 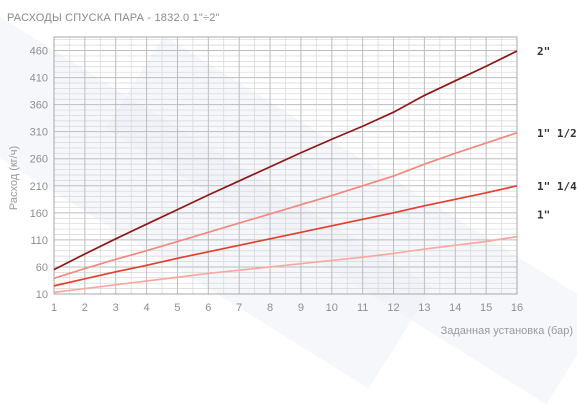 I want to click on x-tick-label: 1, so click(x=54, y=308).